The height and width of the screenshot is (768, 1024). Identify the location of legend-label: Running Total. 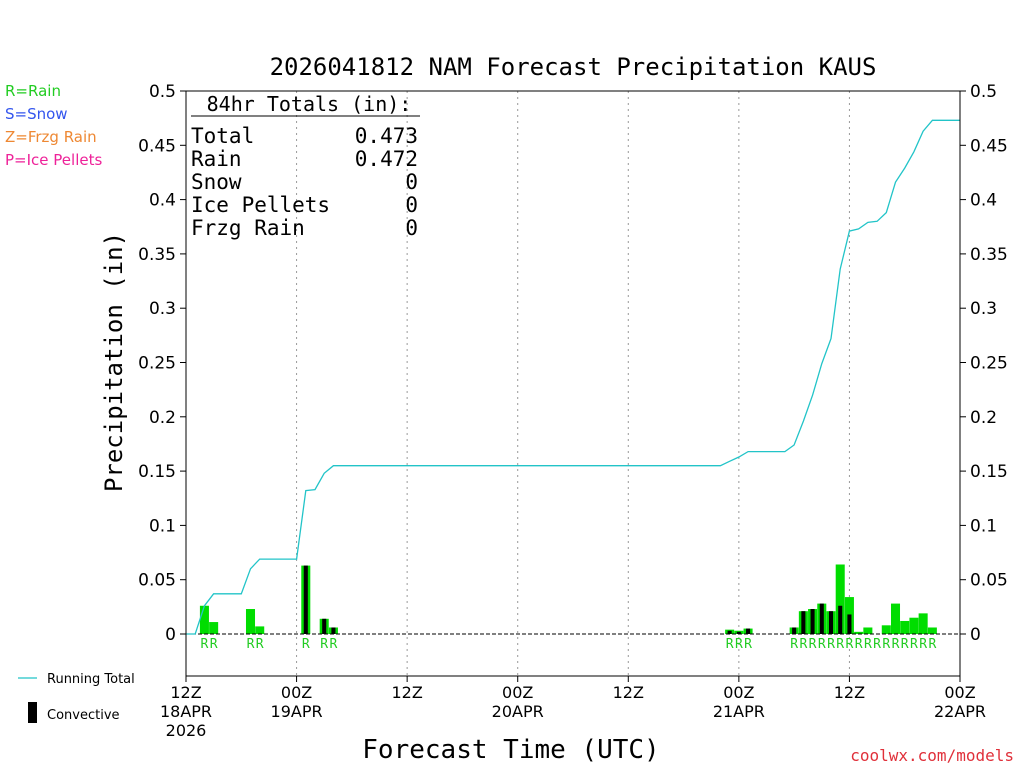
(91, 679).